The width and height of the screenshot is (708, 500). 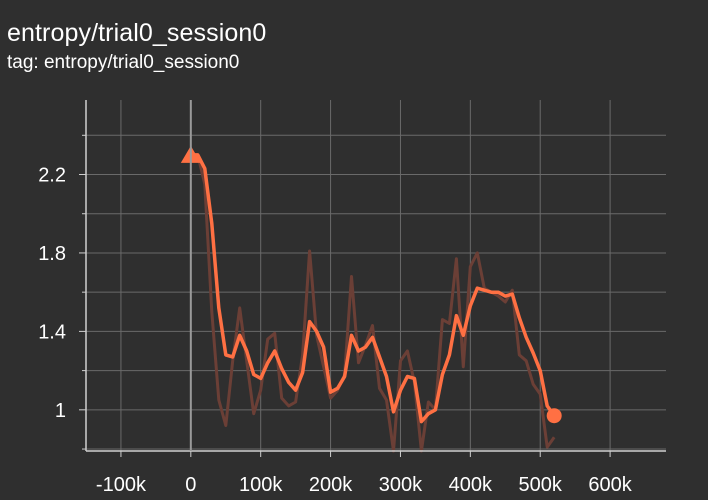 What do you see at coordinates (52, 332) in the screenshot?
I see `y-tick-label: 1.4` at bounding box center [52, 332].